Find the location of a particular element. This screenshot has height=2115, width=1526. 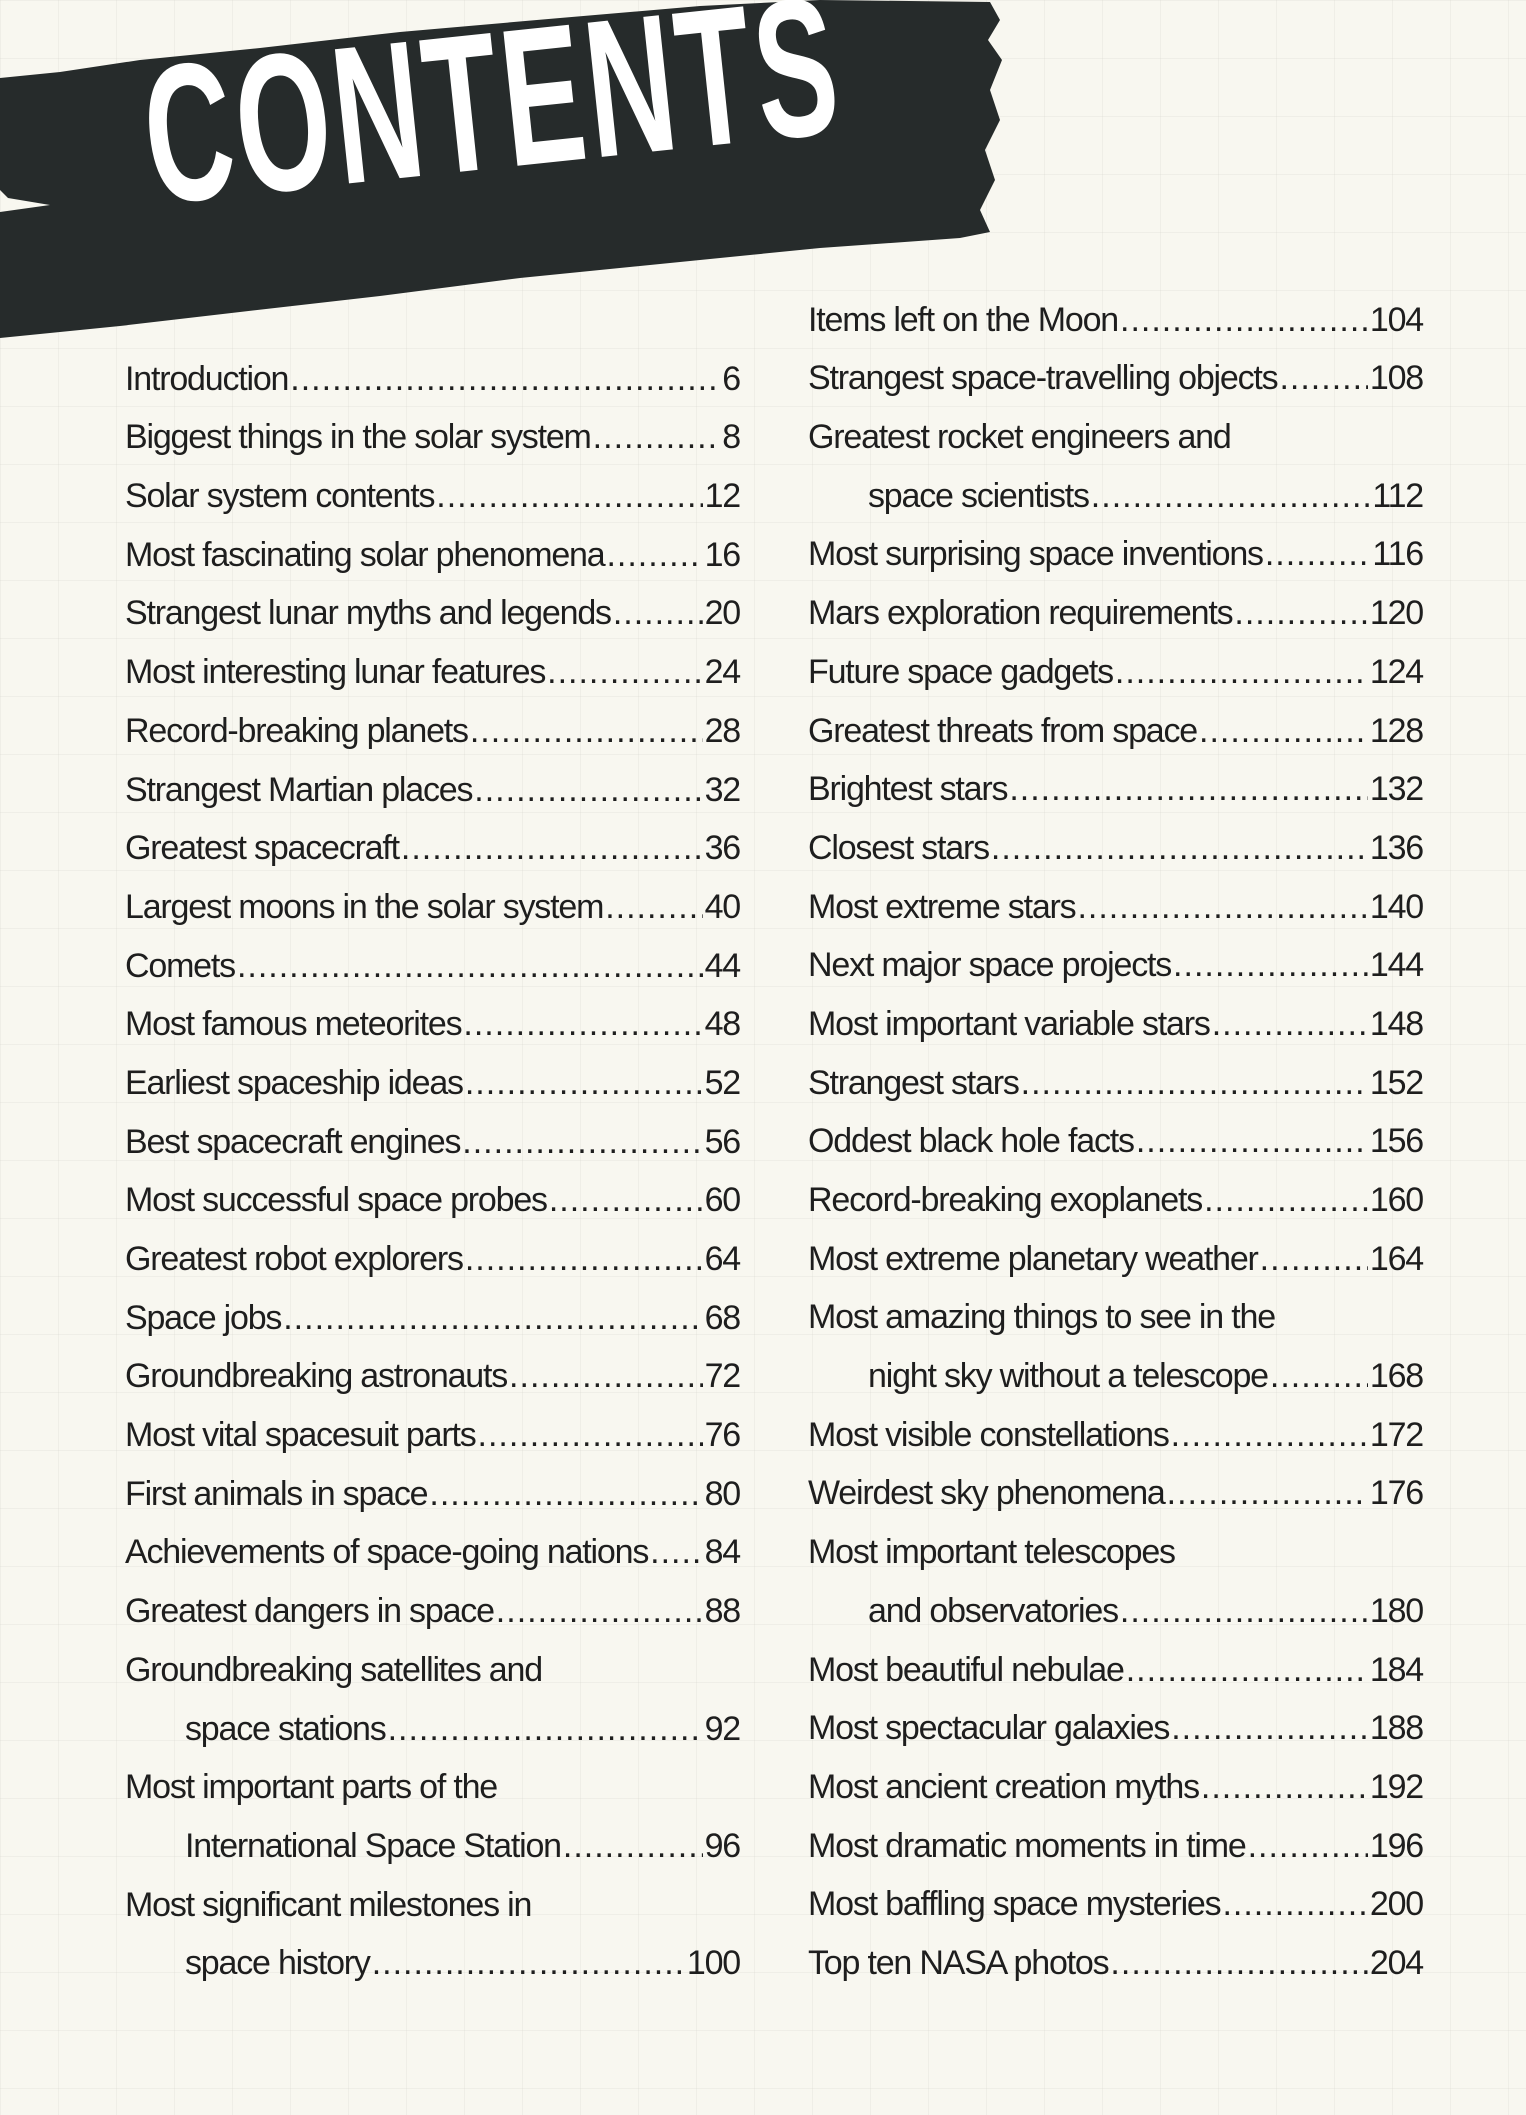

contents-entry: Most beautiful nebulae 184 is located at coordinates (1116, 1660).